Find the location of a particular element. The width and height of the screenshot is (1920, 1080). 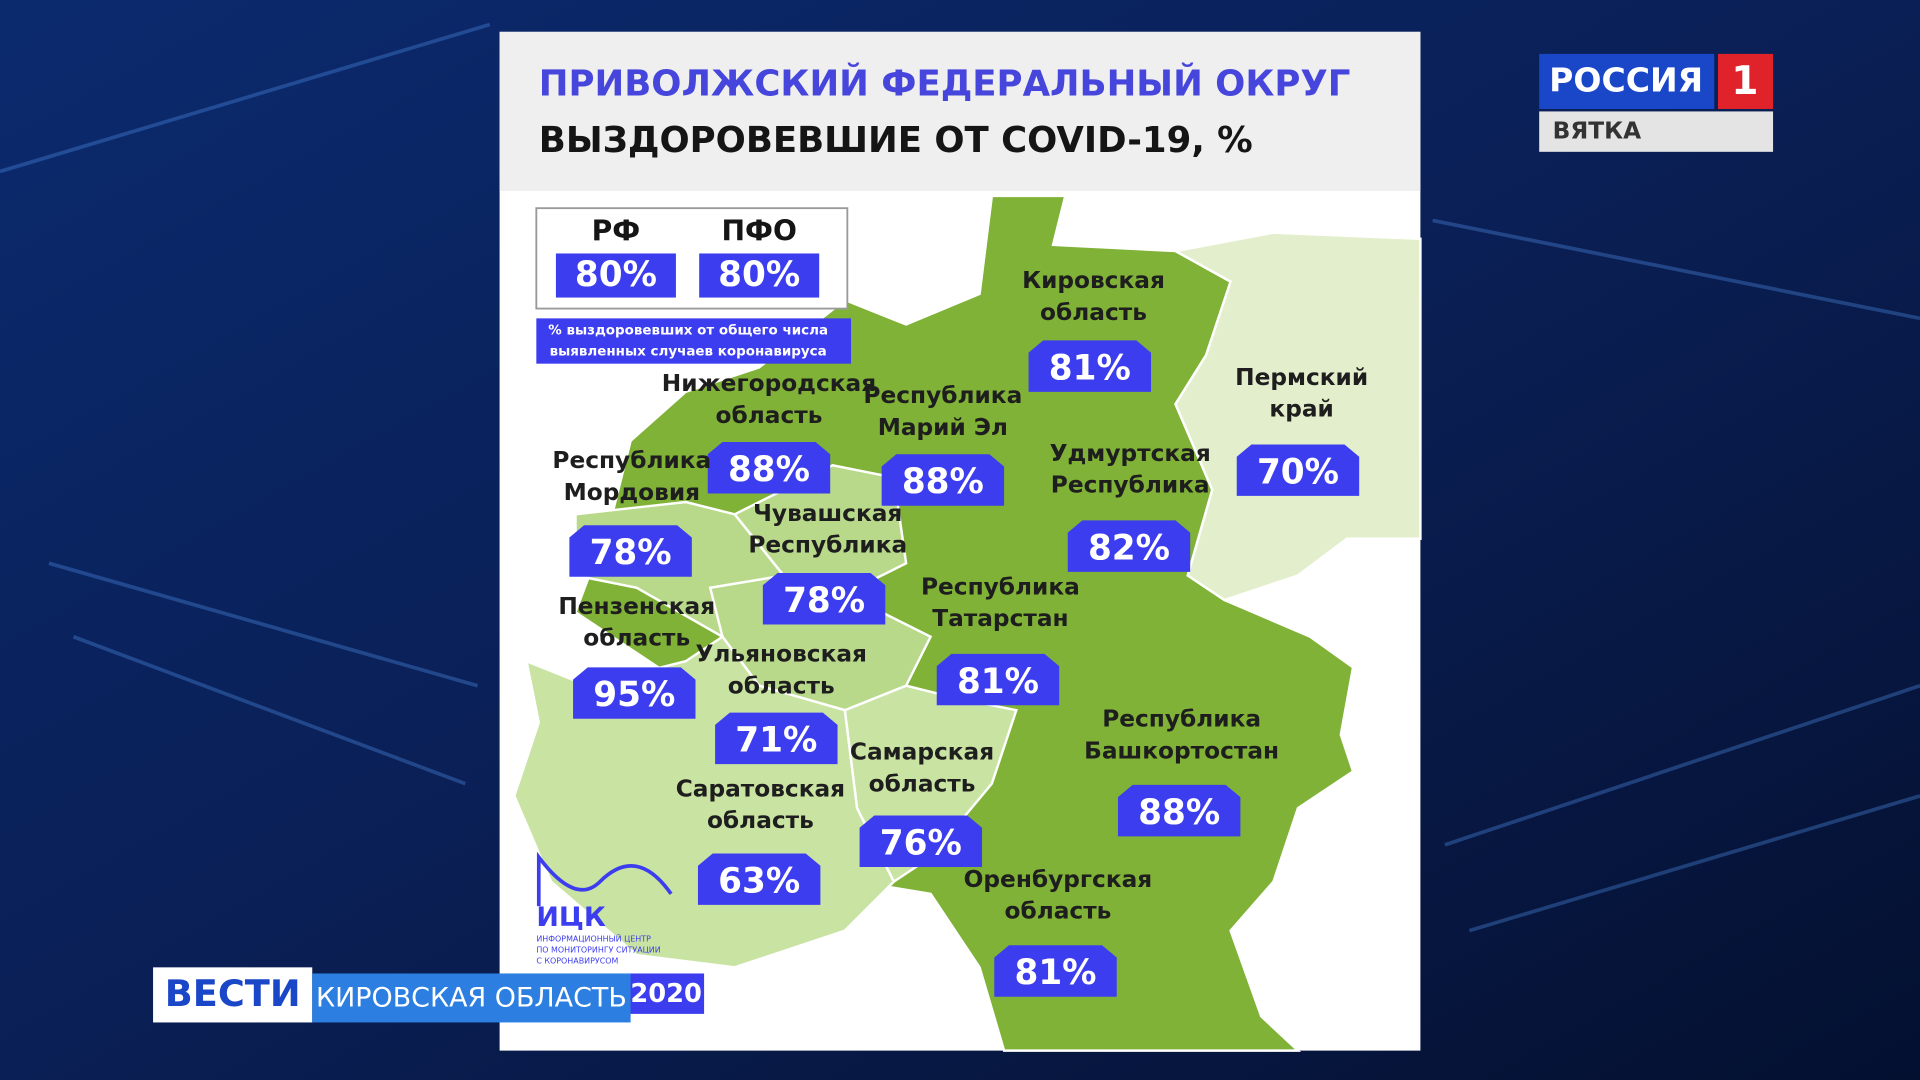

subtitle: ВЫЗДОРОВЕВШИЕ ОТ COVID-19, % is located at coordinates (896, 140).